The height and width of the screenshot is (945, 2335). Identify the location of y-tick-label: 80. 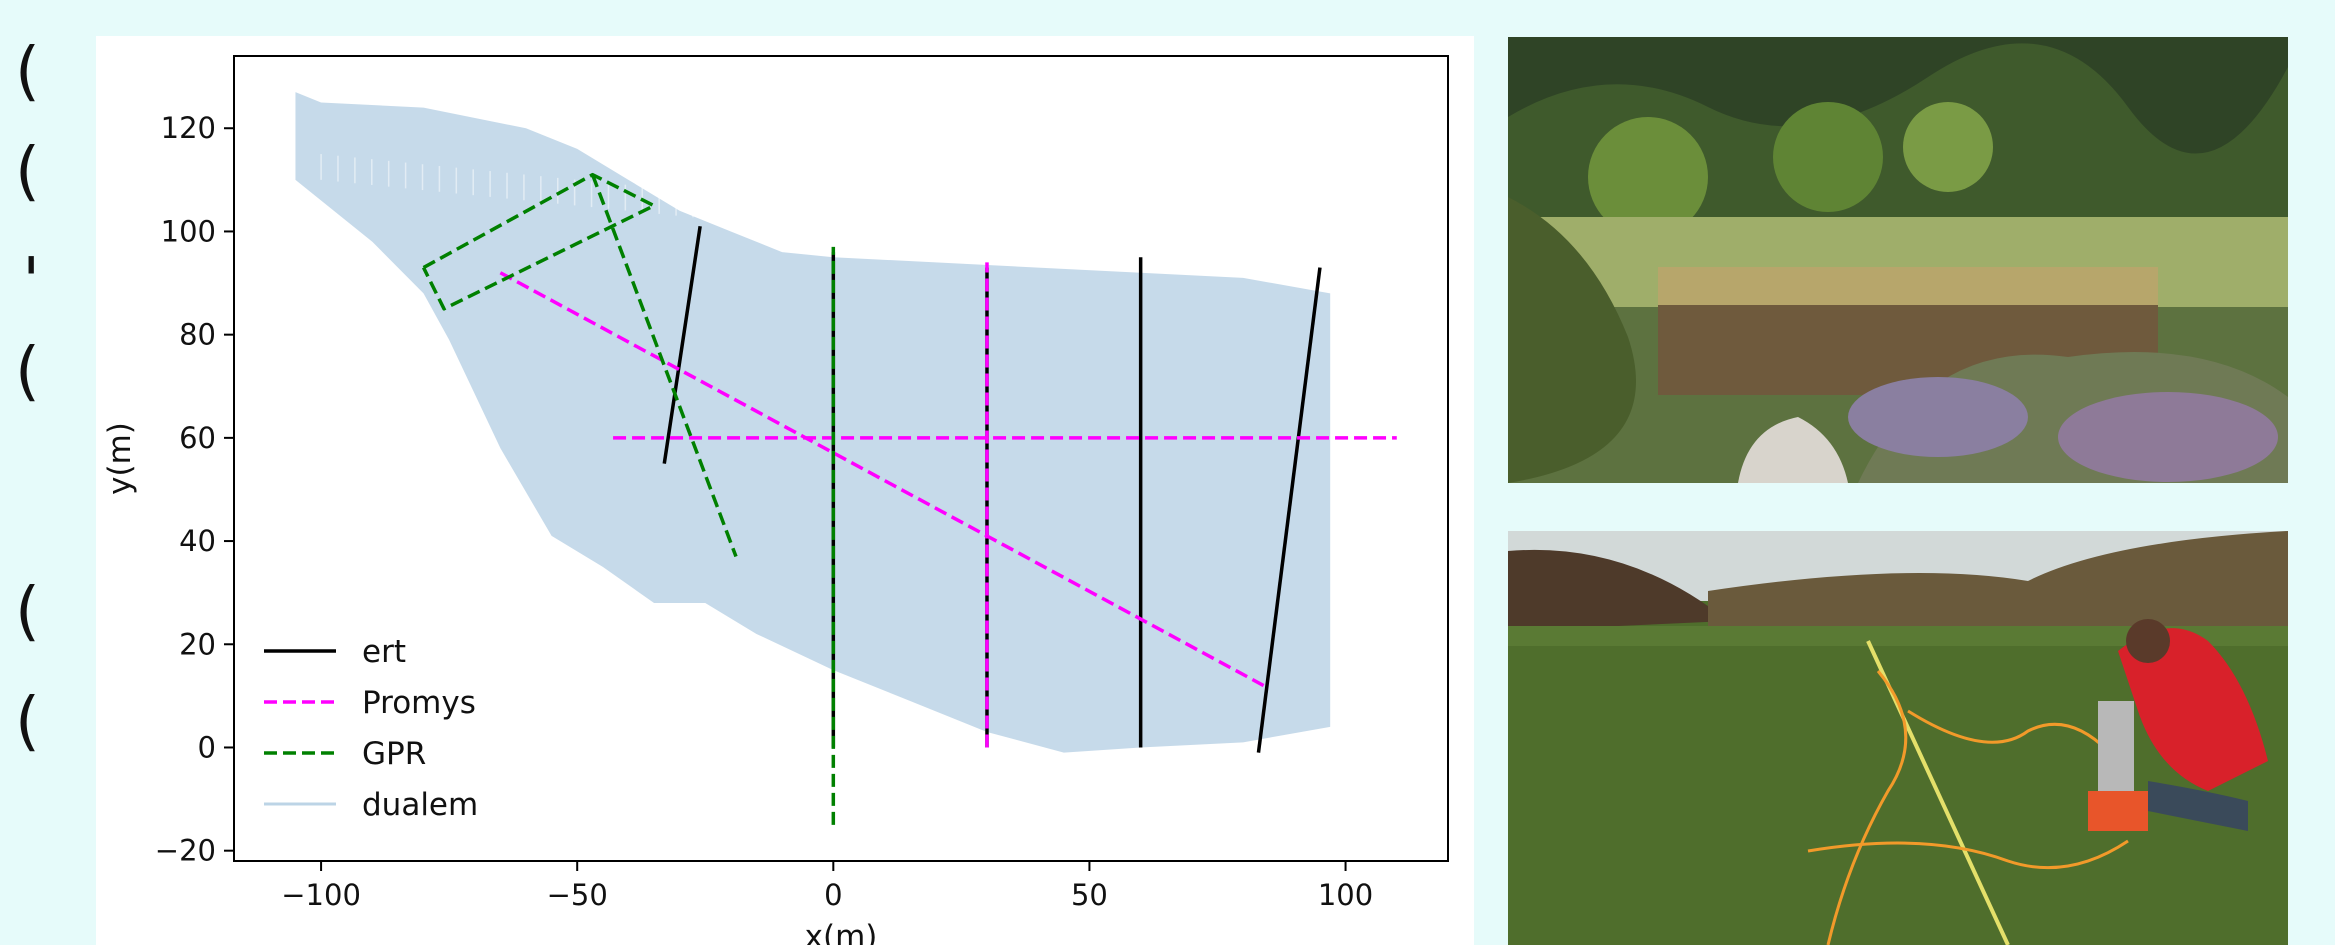
(197, 335).